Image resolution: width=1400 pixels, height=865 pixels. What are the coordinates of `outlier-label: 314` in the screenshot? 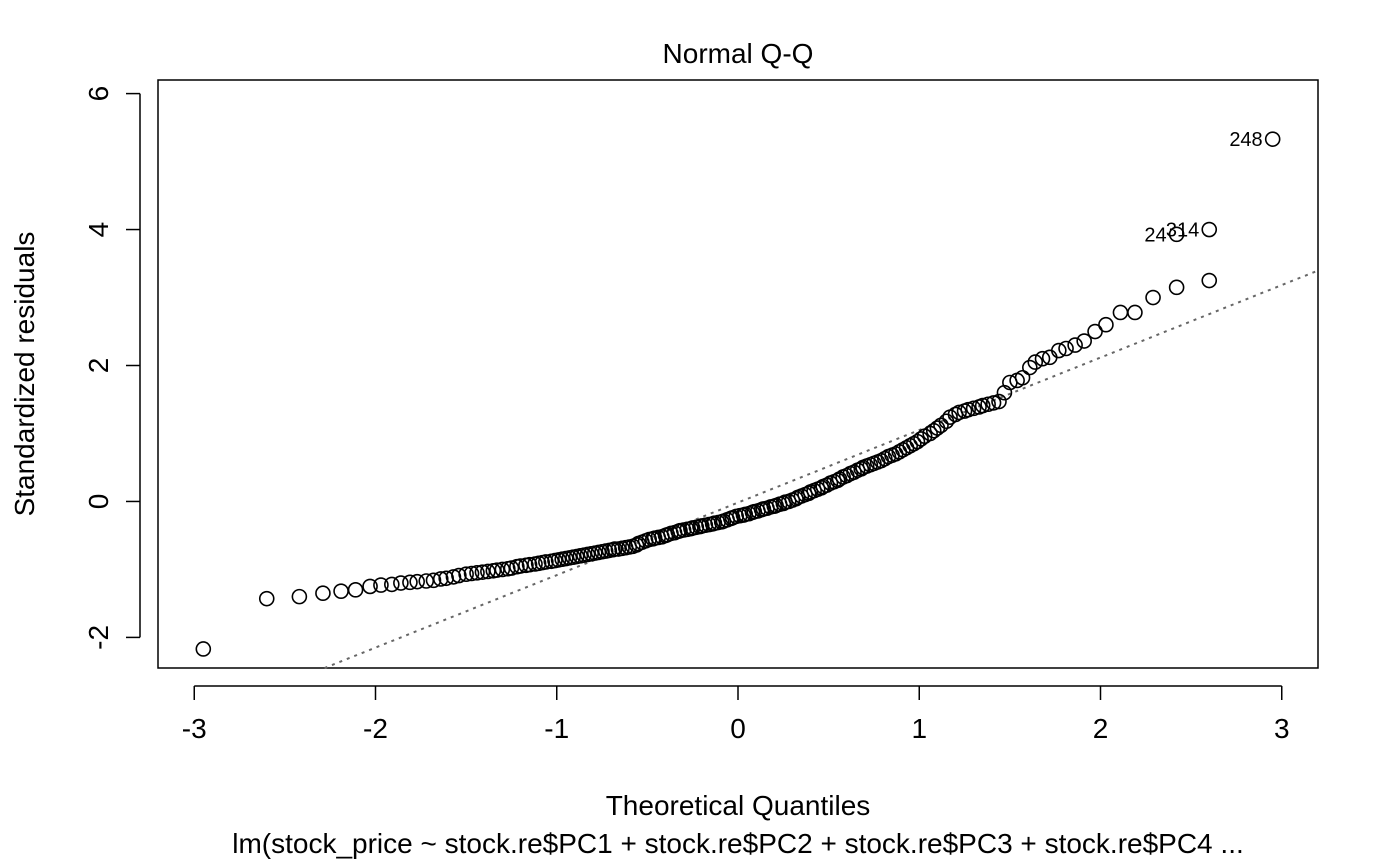 It's located at (1182, 231).